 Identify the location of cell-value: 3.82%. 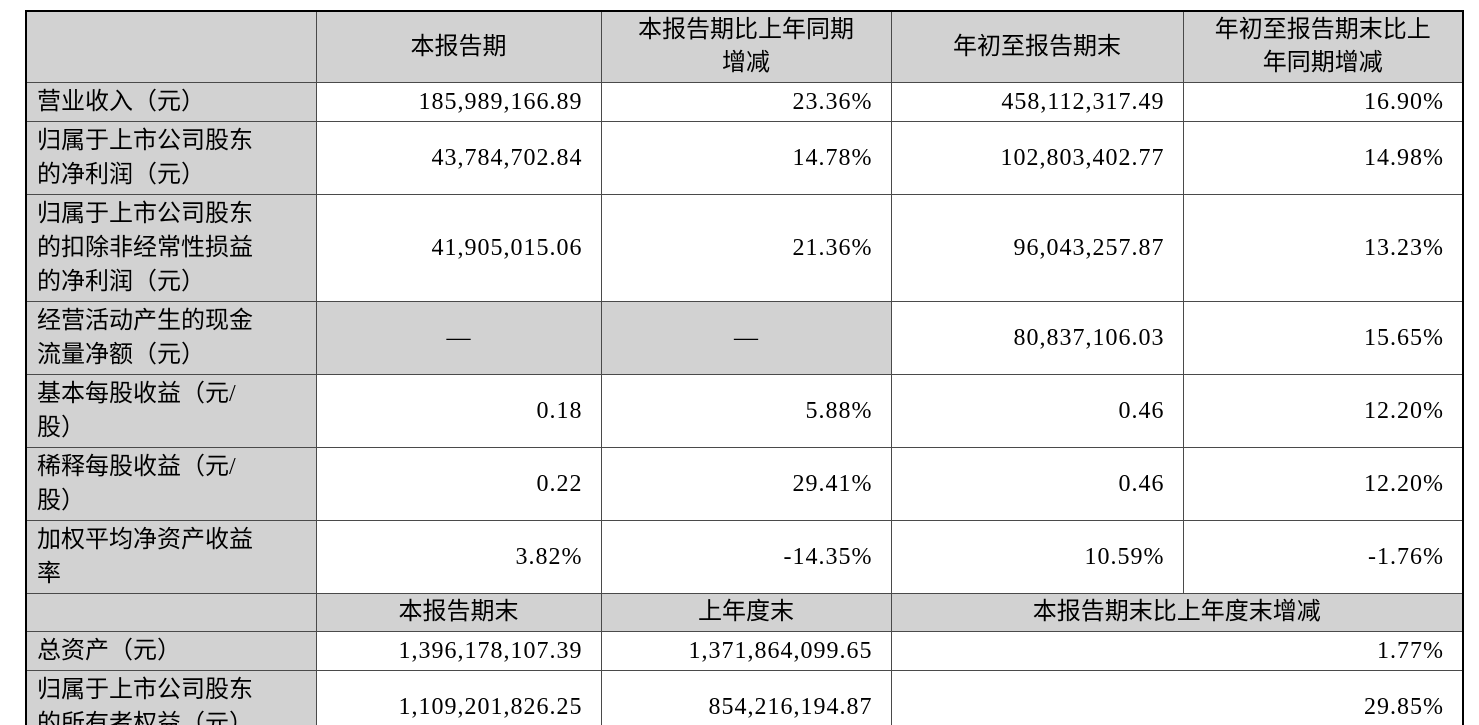
(458, 557).